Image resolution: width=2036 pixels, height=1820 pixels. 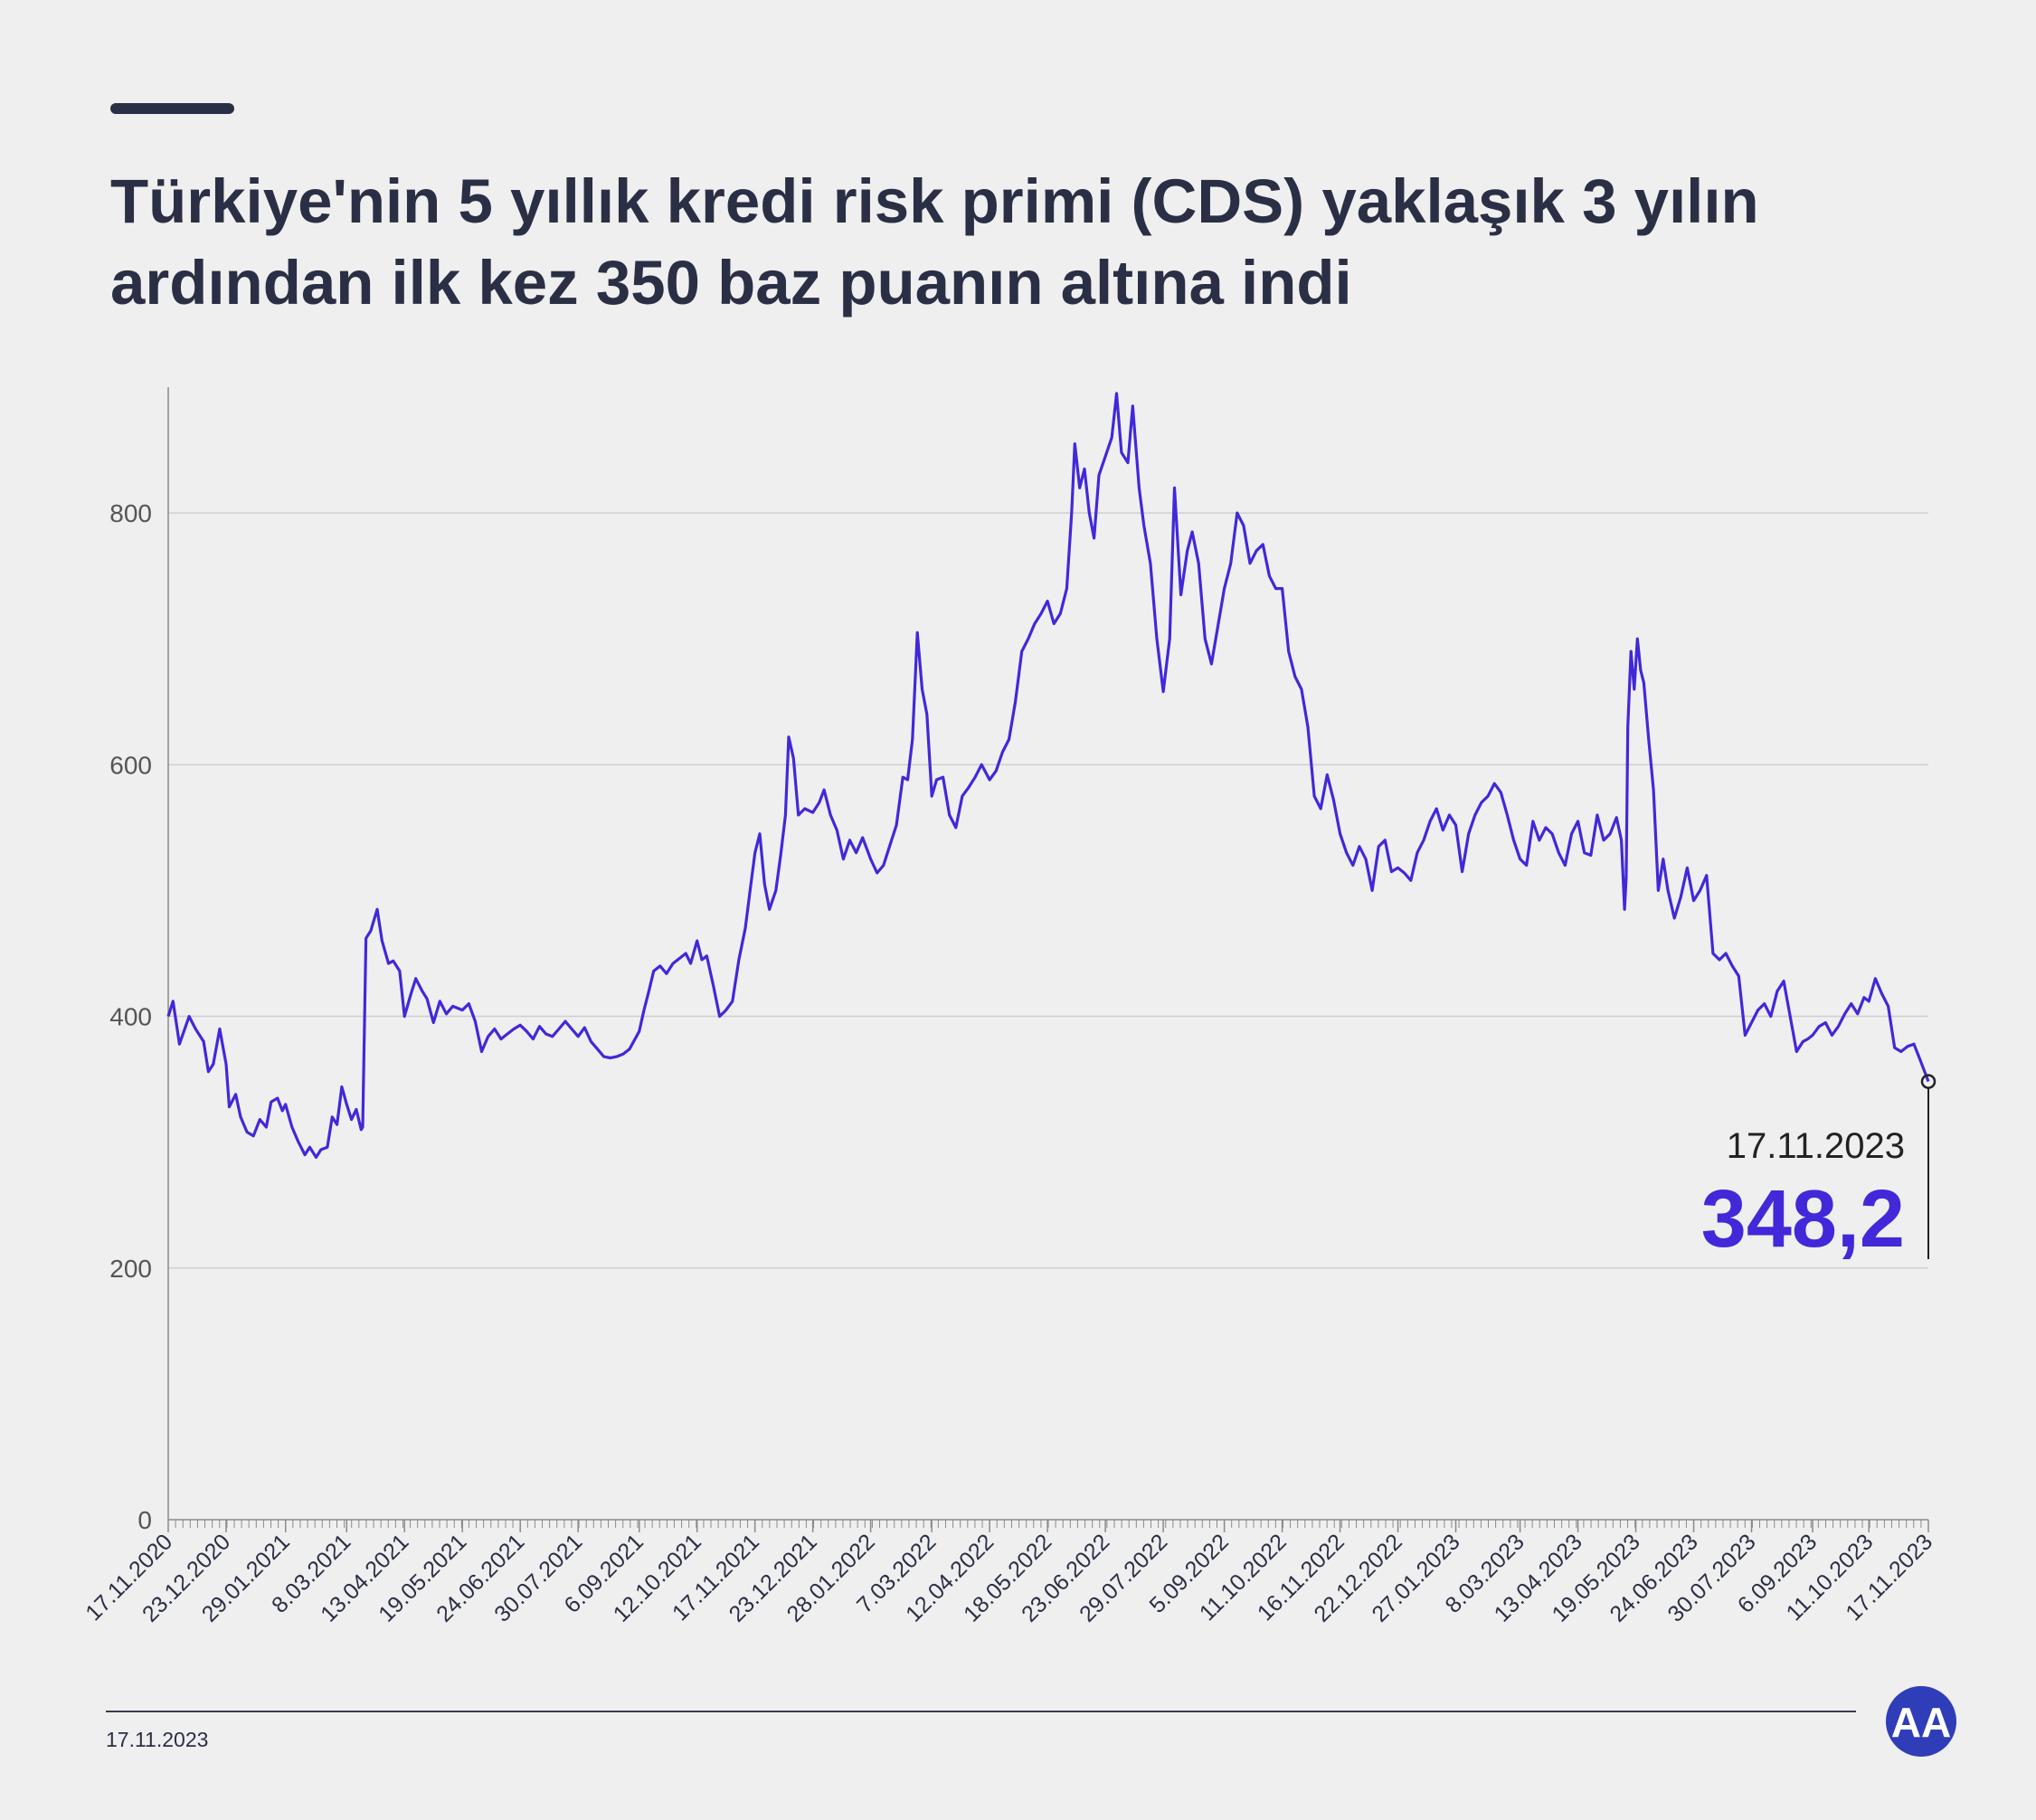 I want to click on callout-value: 348,2, so click(x=1803, y=1219).